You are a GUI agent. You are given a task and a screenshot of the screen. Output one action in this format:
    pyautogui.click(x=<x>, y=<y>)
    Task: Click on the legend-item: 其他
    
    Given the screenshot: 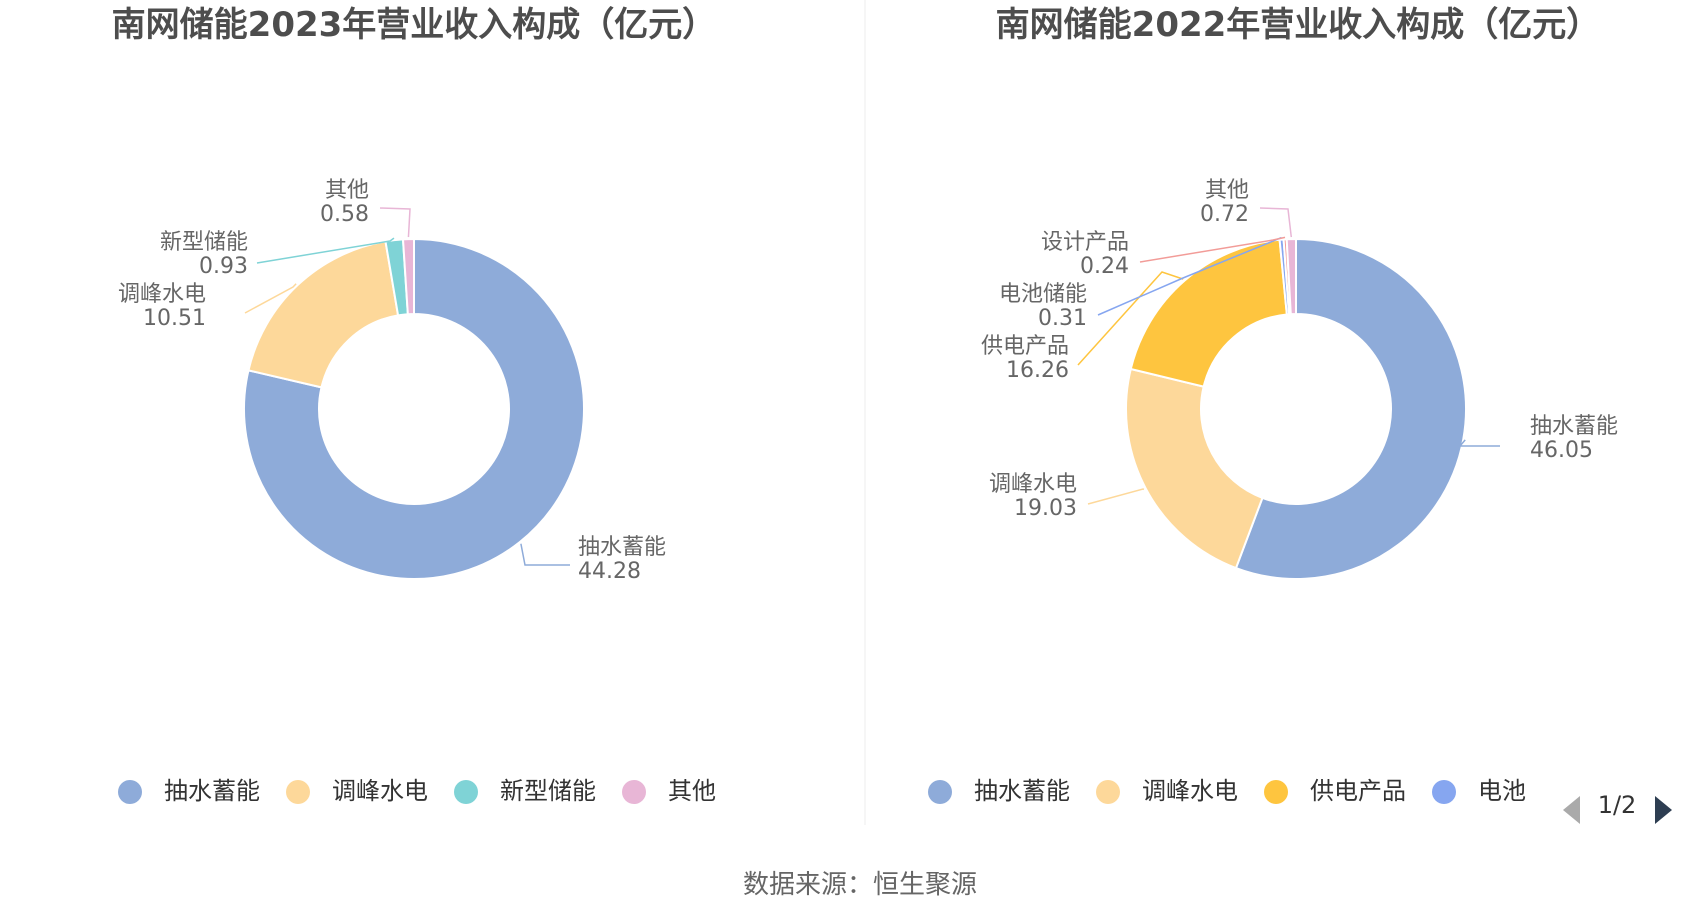 What is the action you would take?
    pyautogui.click(x=669, y=791)
    